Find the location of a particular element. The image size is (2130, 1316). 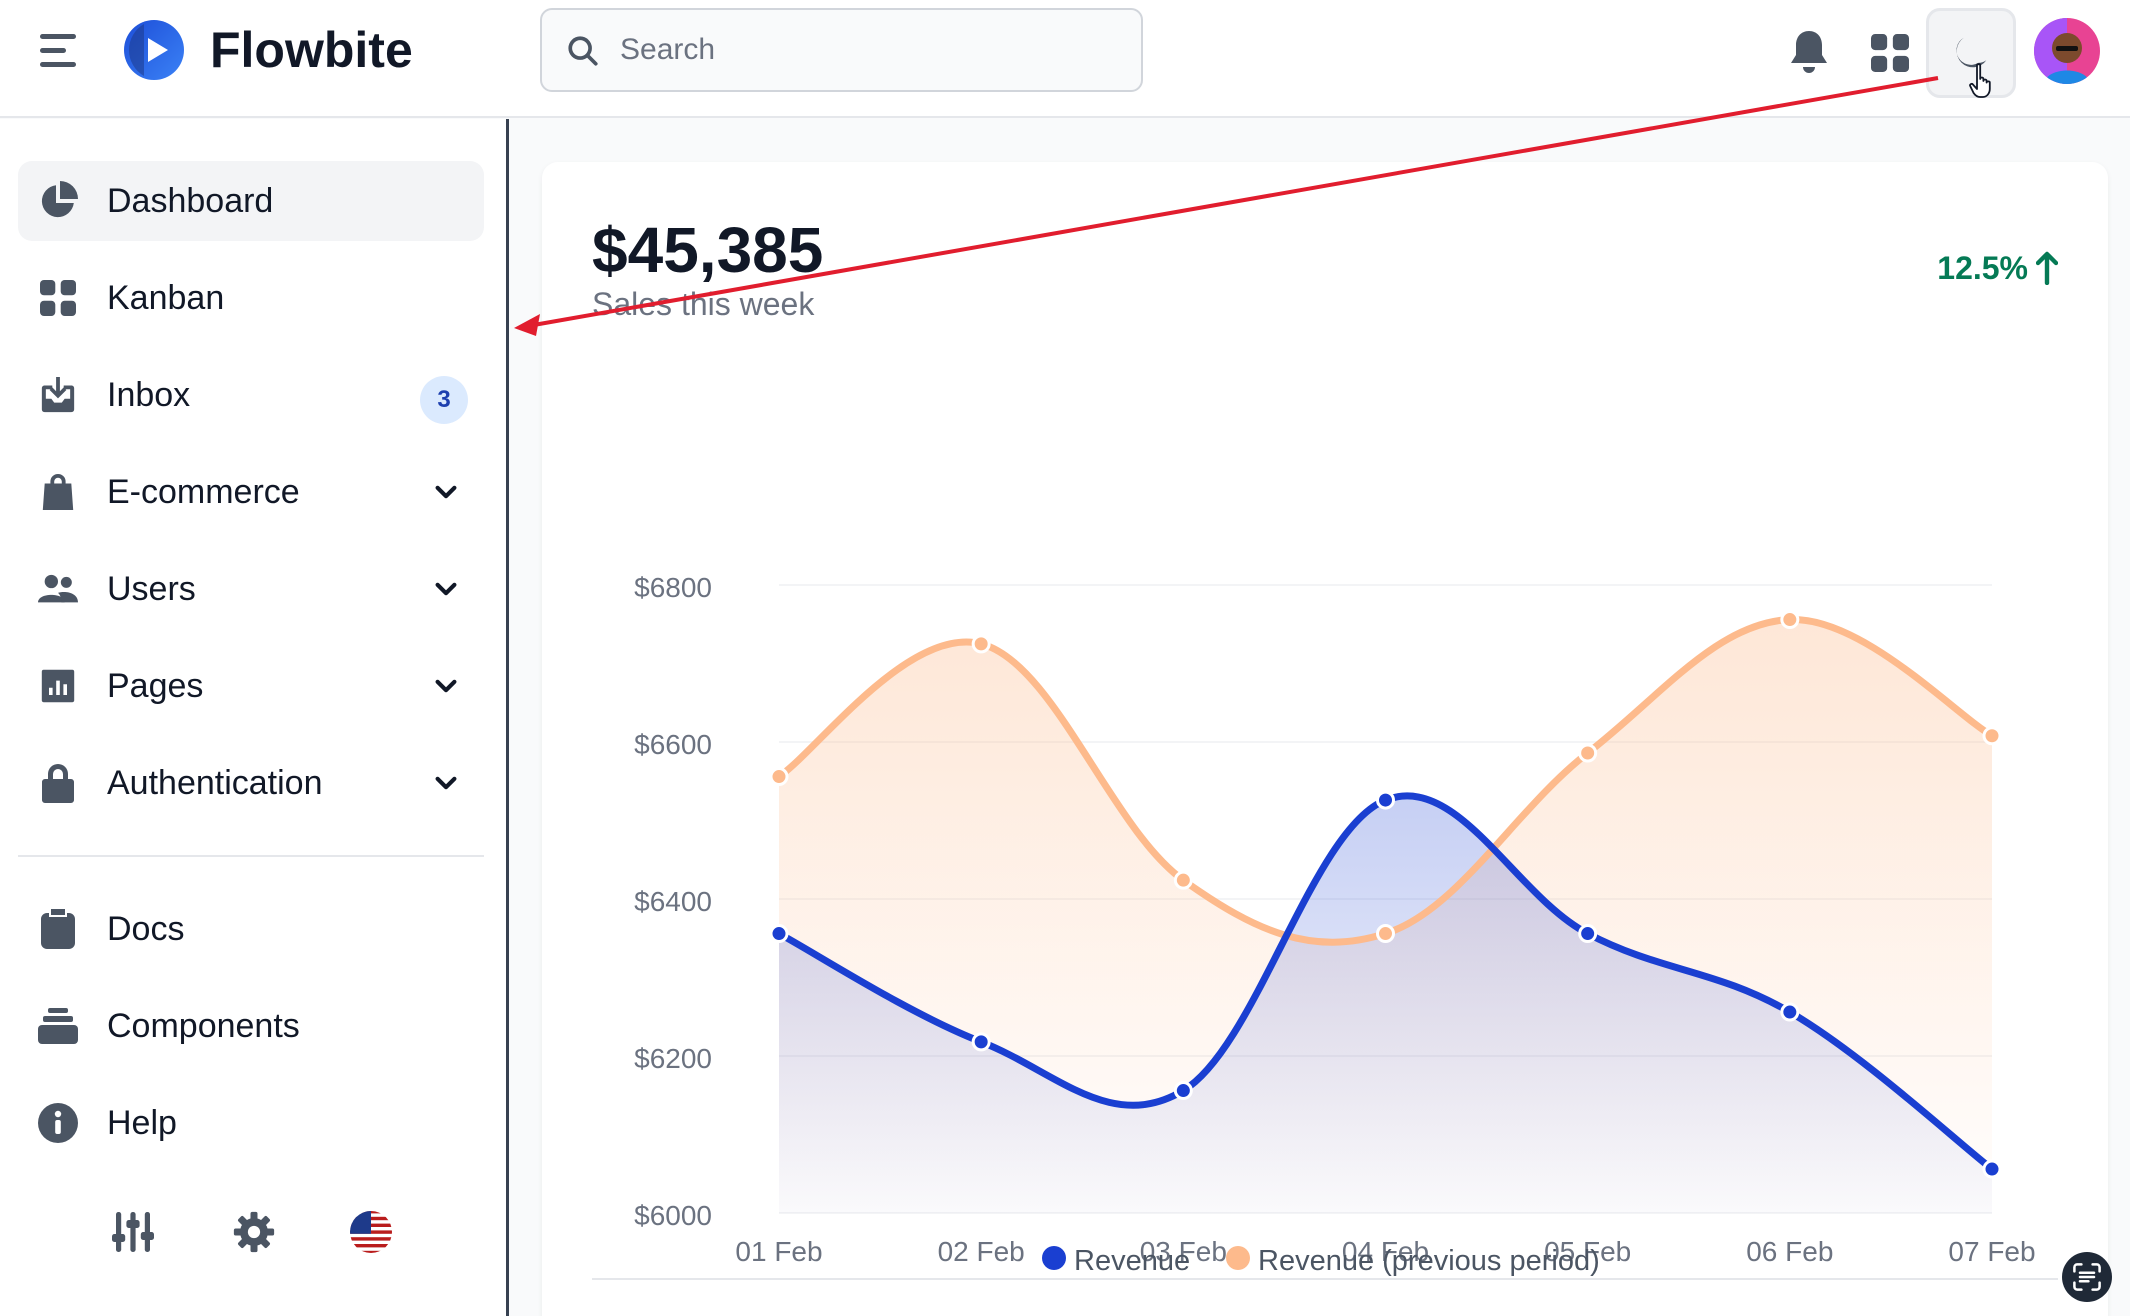

x-tick-label: 07 Feb is located at coordinates (1991, 1251).